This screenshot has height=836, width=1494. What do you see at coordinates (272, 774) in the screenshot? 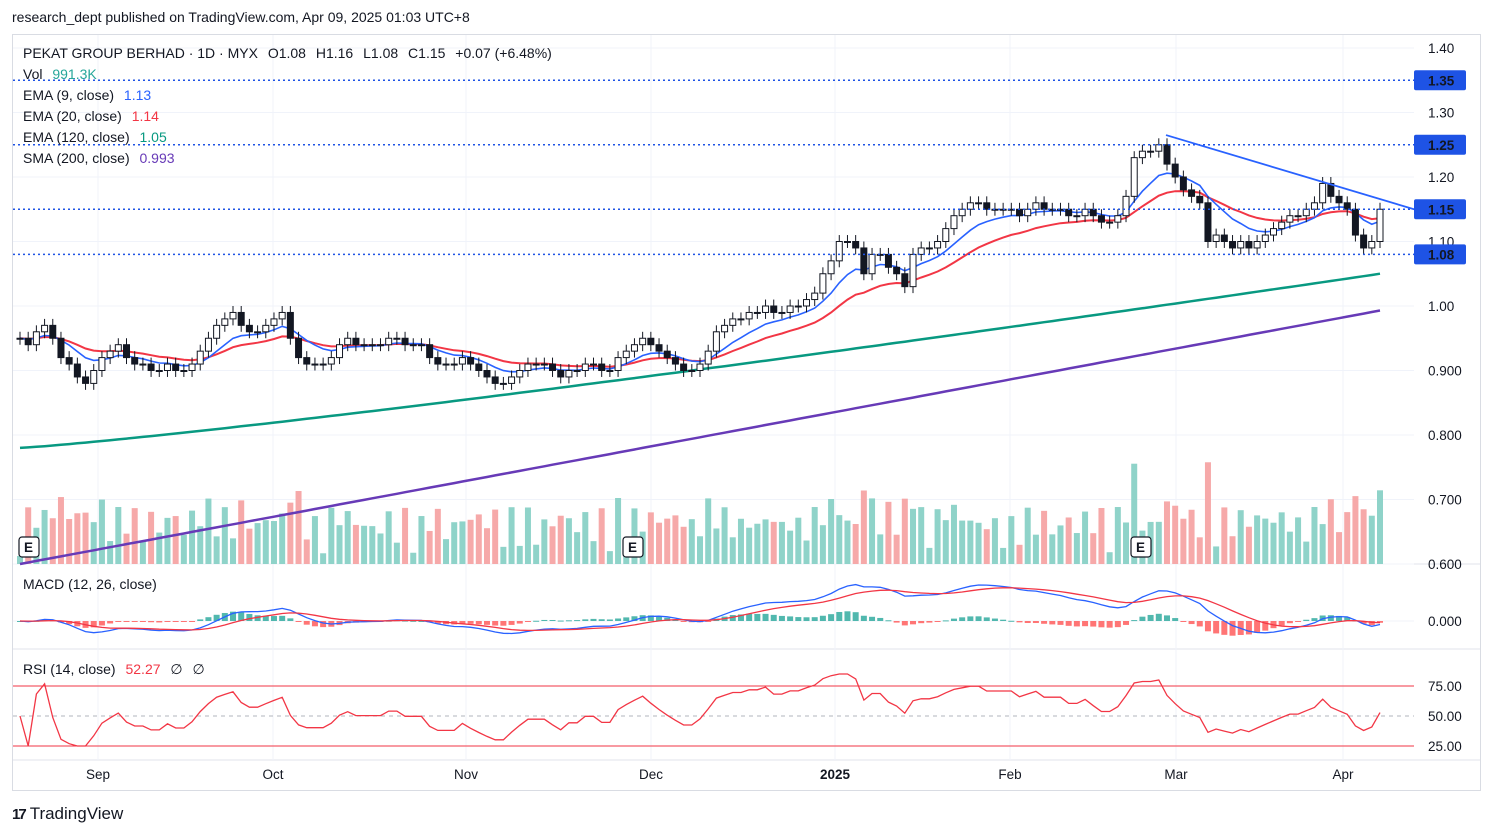
I see `time-axis-tick-1: Oct` at bounding box center [272, 774].